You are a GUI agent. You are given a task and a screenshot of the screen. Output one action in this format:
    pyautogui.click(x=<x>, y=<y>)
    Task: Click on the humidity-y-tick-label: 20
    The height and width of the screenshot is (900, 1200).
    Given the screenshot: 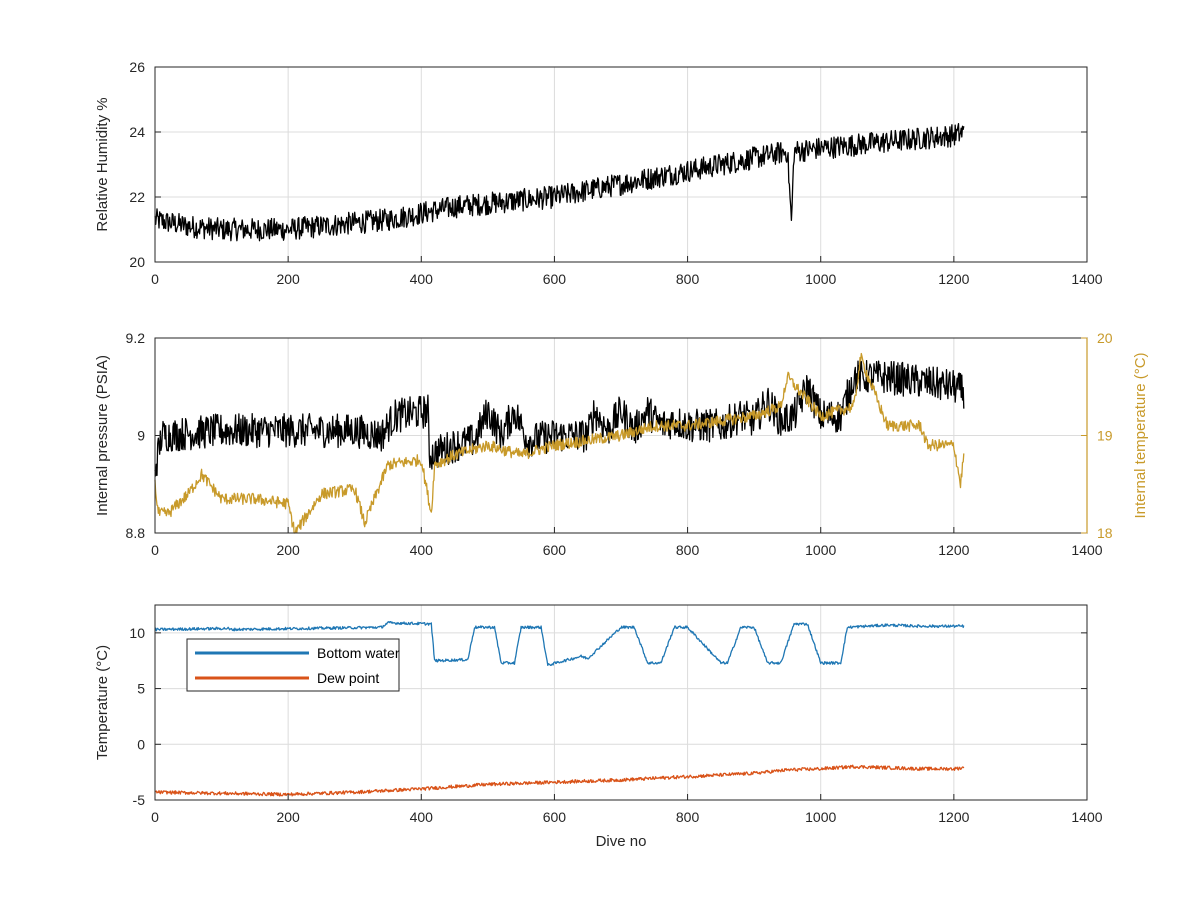 What is the action you would take?
    pyautogui.click(x=137, y=262)
    